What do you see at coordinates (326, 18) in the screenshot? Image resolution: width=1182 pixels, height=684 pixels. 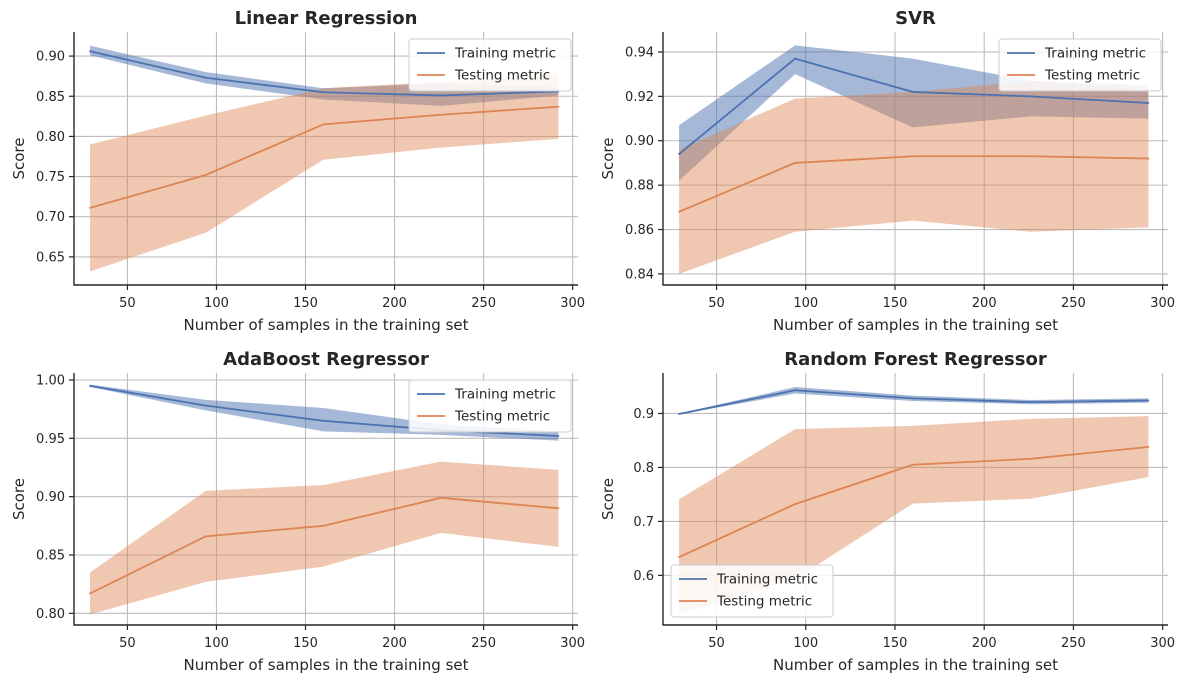 I see `subplot-title: Linear Regression` at bounding box center [326, 18].